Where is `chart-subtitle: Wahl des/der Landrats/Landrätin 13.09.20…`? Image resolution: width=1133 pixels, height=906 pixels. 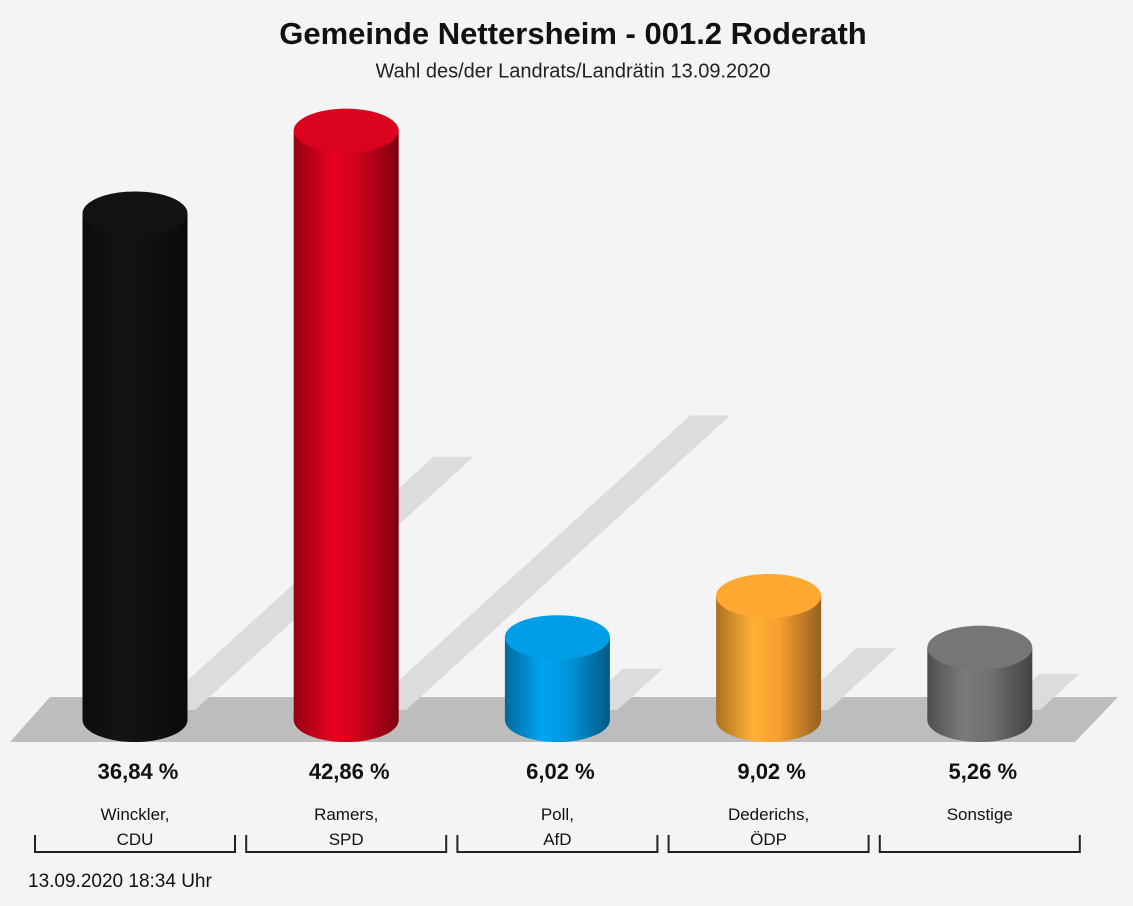 chart-subtitle: Wahl des/der Landrats/Landrätin 13.09.20… is located at coordinates (572, 71).